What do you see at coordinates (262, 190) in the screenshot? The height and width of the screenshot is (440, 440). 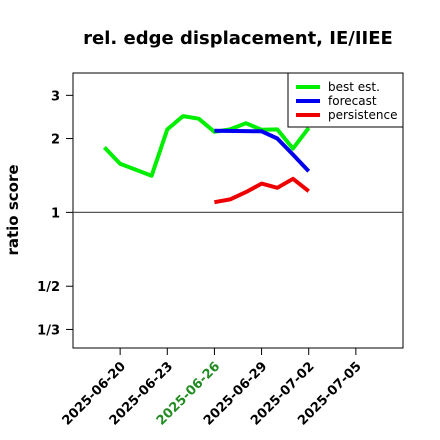 I see `series-line-persistence` at bounding box center [262, 190].